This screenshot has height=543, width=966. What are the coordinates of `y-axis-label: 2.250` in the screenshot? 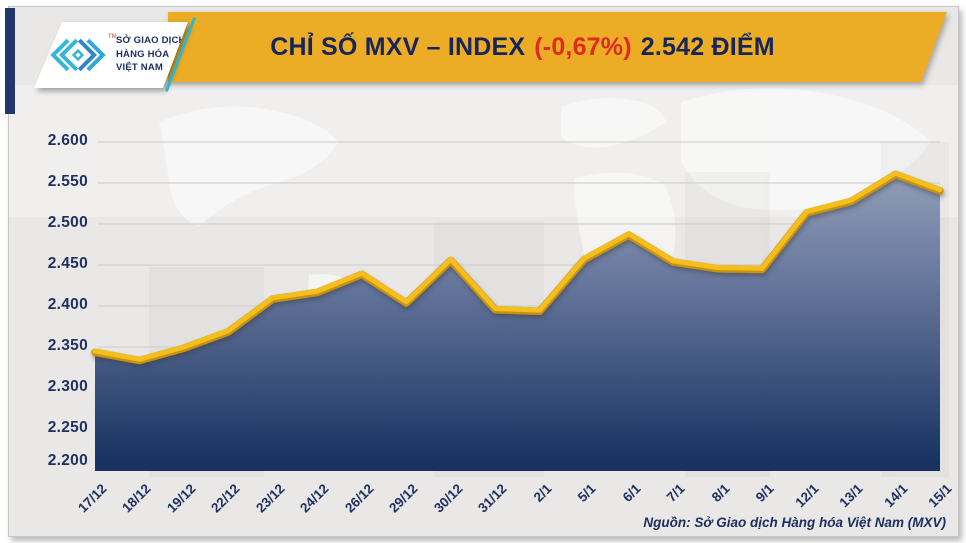 It's located at (67, 427).